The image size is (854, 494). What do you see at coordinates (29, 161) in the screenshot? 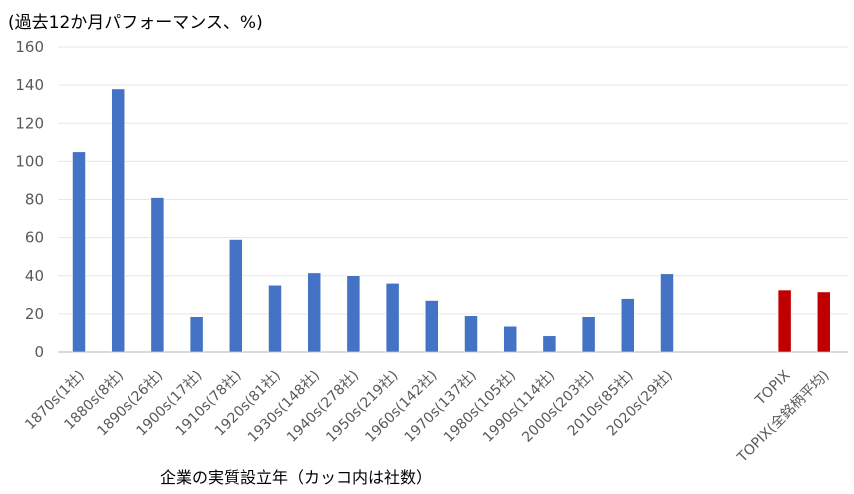
I see `y-tick-label: 100` at bounding box center [29, 161].